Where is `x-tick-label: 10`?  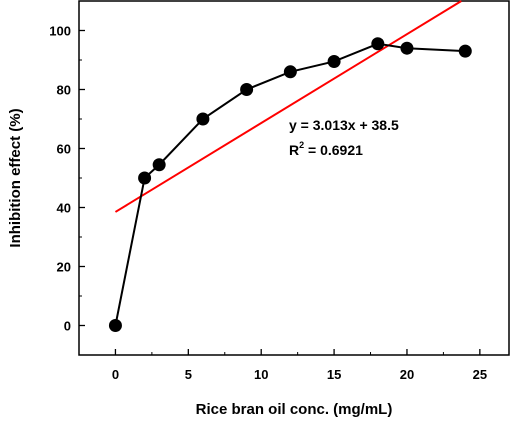
x-tick-label: 10 is located at coordinates (261, 374).